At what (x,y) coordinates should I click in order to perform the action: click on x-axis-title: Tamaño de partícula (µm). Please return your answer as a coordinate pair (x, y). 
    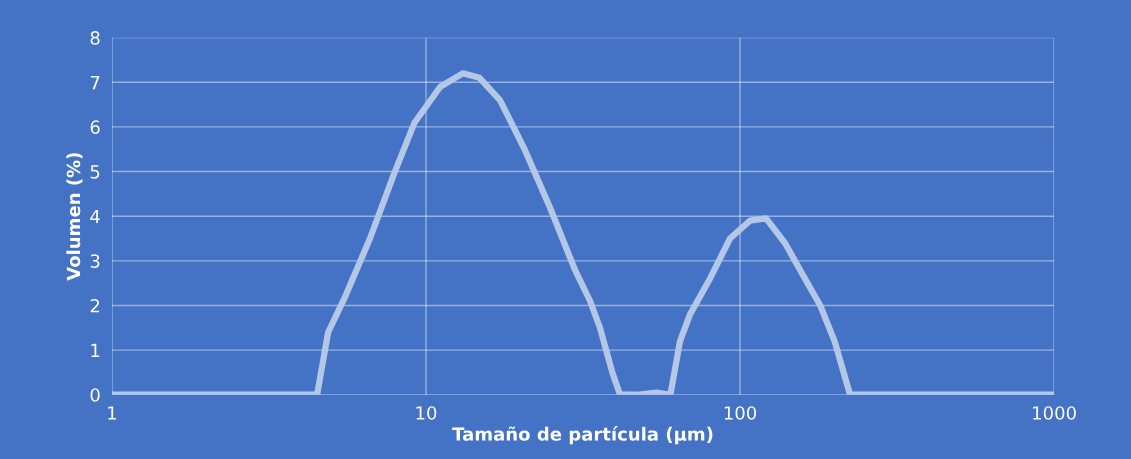
    Looking at the image, I should click on (582, 435).